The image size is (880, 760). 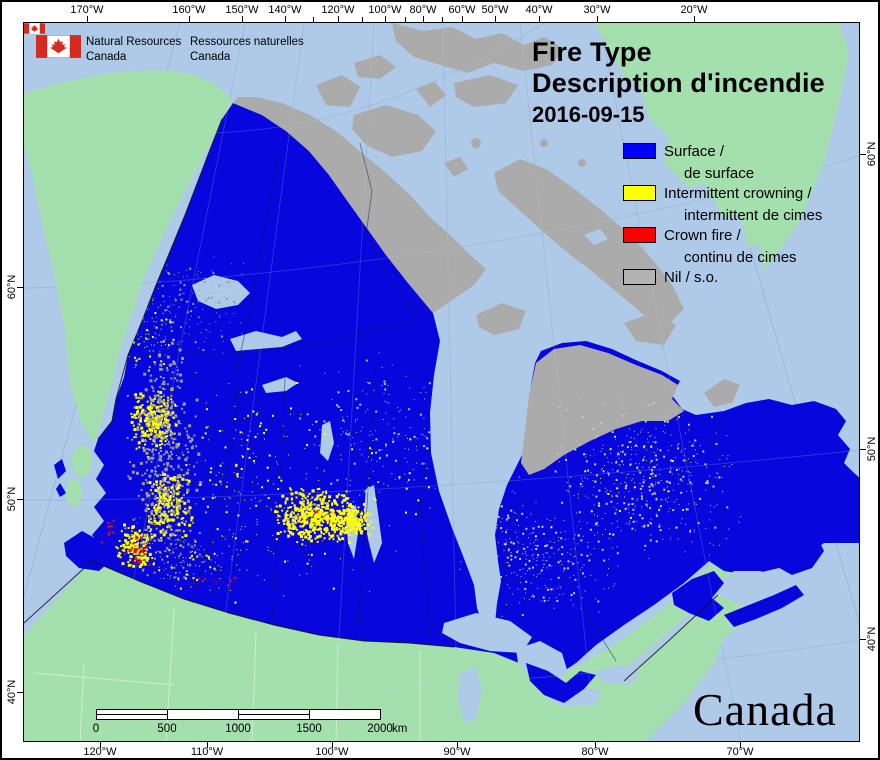 I want to click on logo-text-en: Natural Resources Canada, so click(x=134, y=49).